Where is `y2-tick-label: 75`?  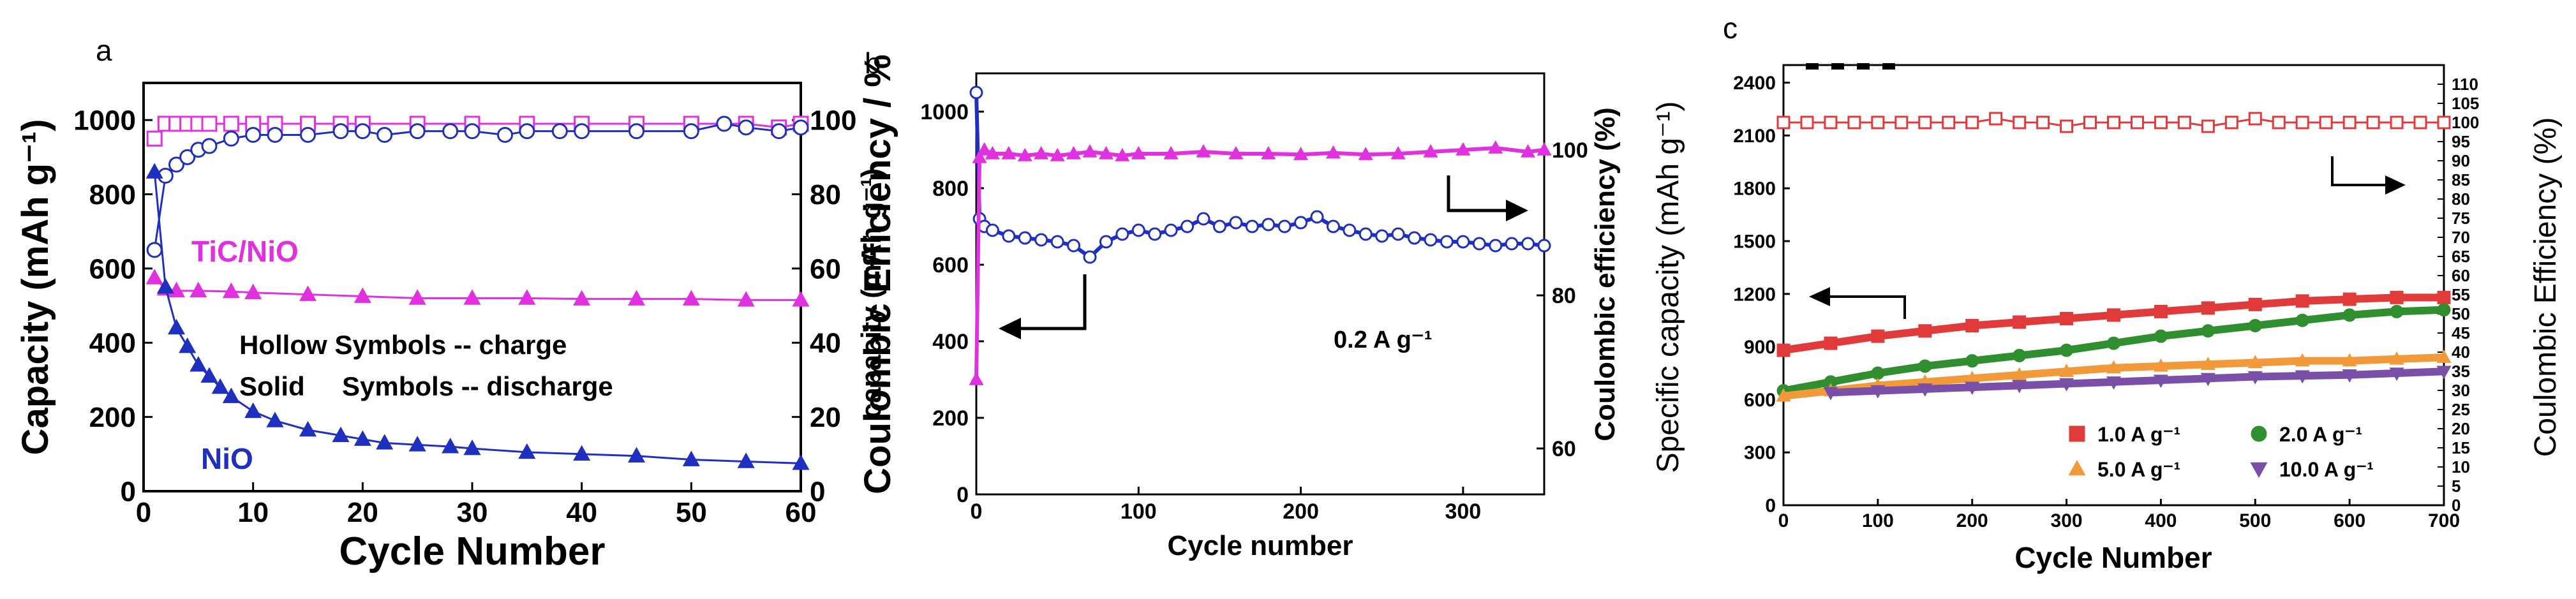 y2-tick-label: 75 is located at coordinates (2461, 218).